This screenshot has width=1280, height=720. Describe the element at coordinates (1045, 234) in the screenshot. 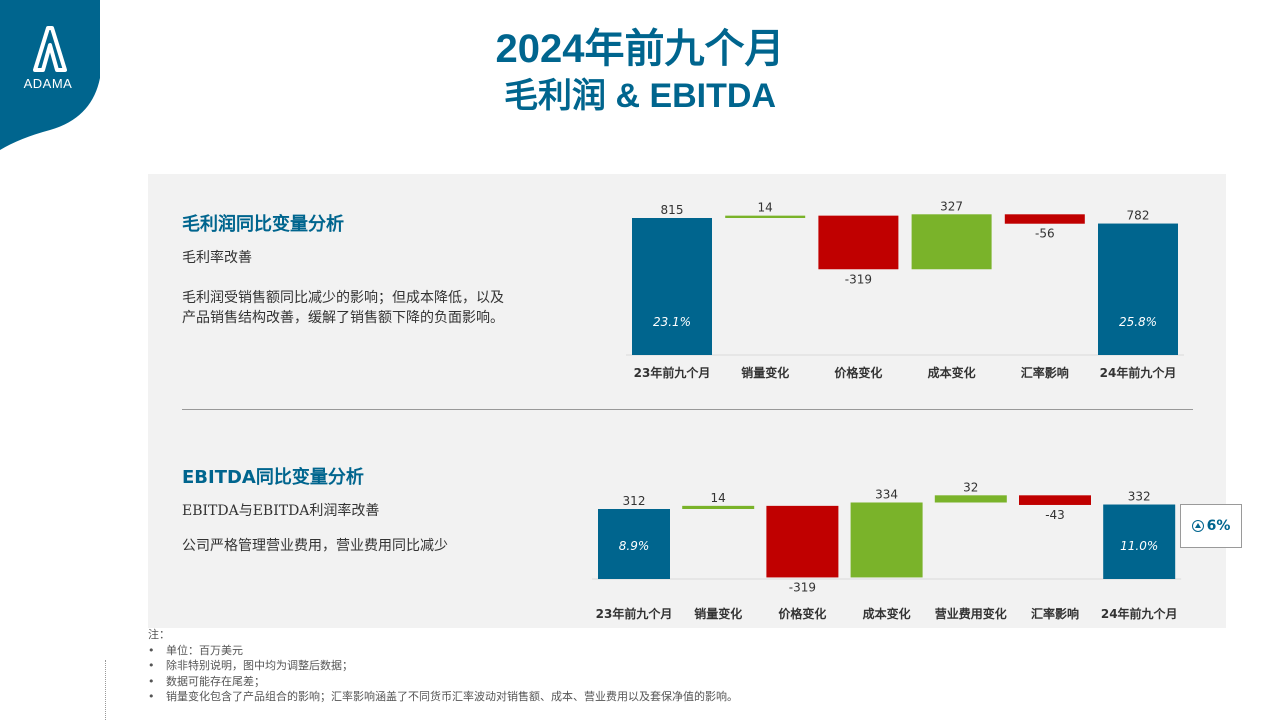

I see `chart-data-label: -56` at that location.